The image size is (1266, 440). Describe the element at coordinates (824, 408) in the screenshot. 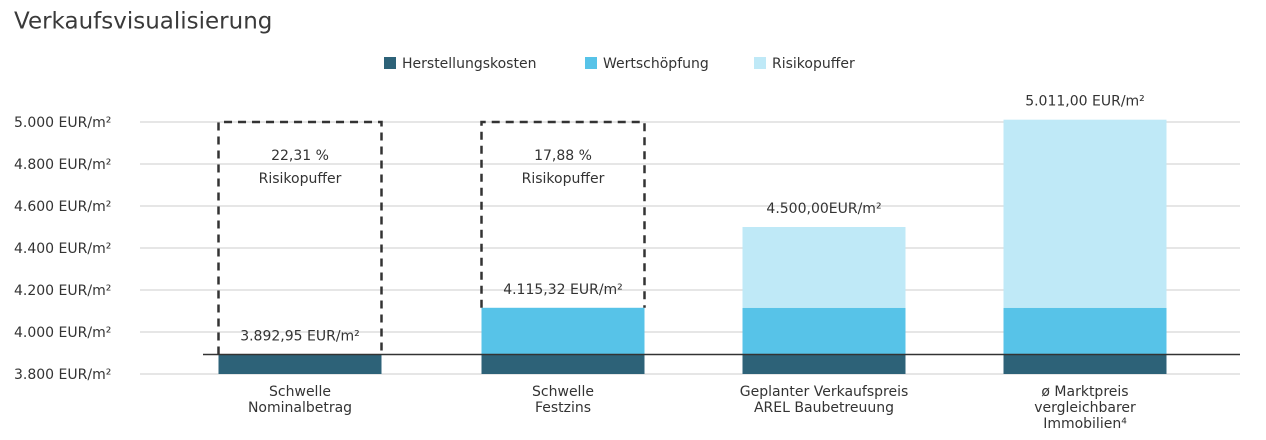

I see `x-tick-label: AREL Baubetreuung` at that location.